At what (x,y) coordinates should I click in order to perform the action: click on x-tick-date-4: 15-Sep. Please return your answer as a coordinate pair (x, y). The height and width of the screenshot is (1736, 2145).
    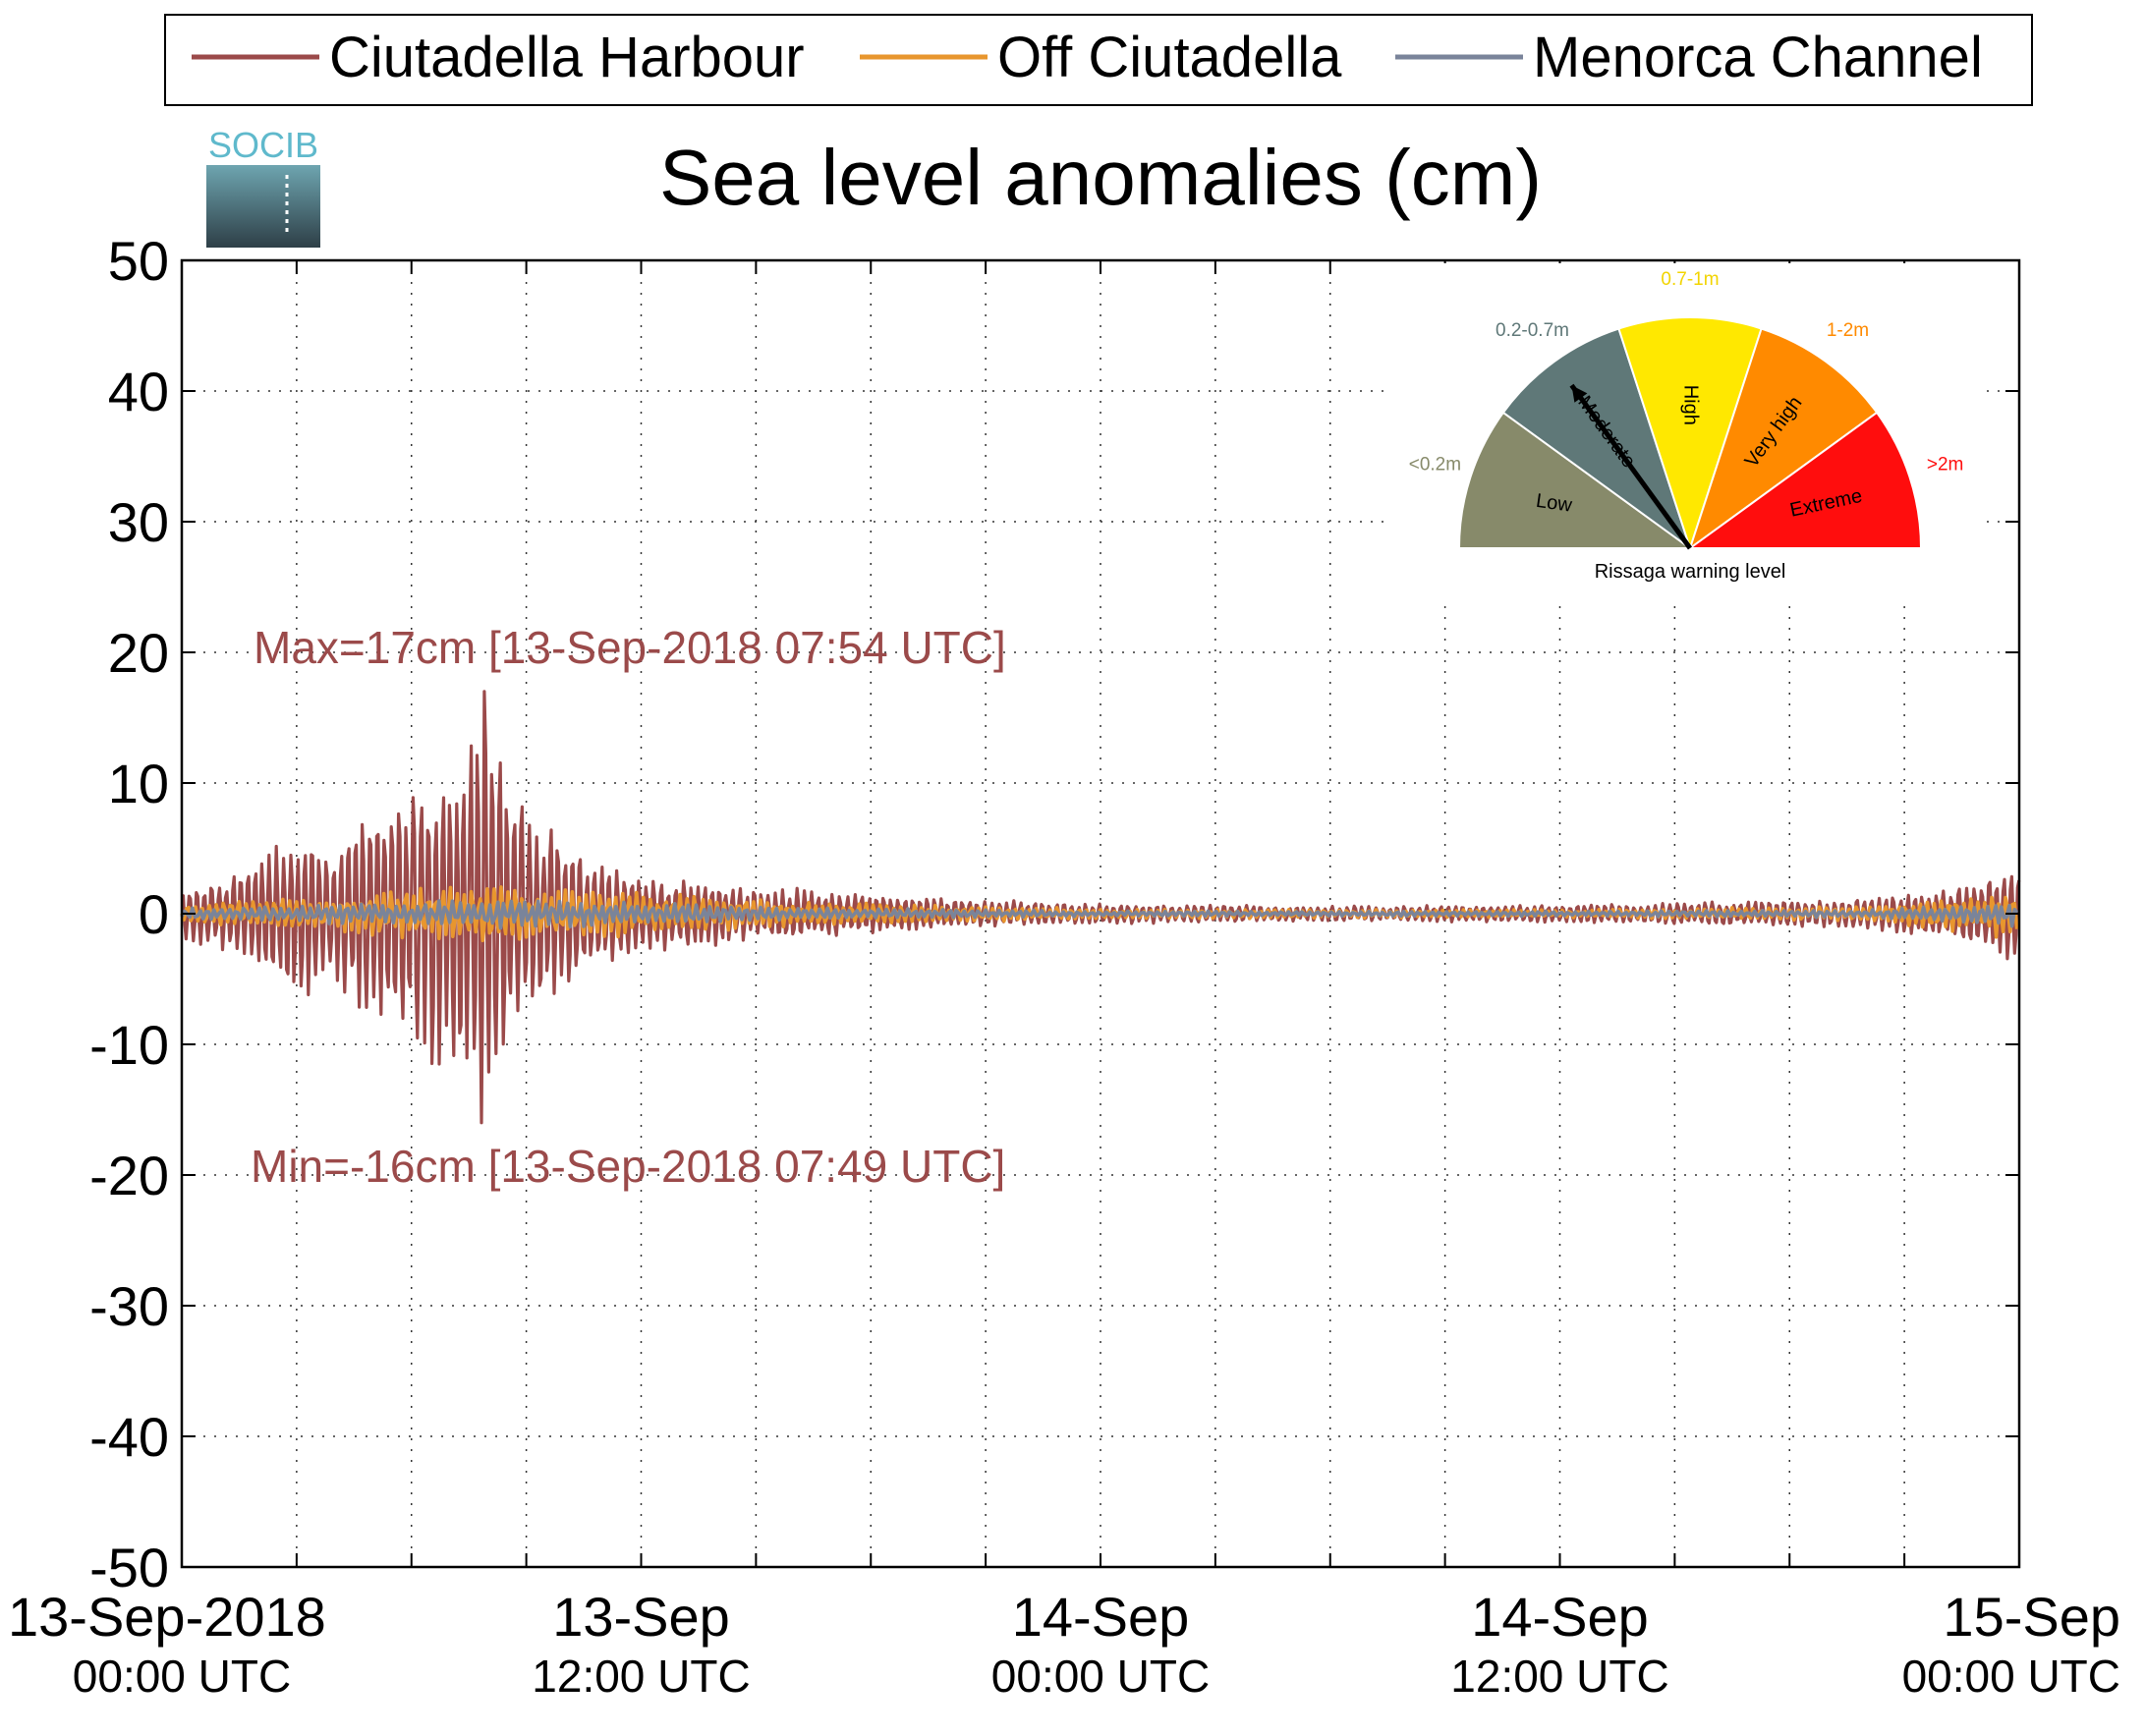
    Looking at the image, I should click on (2032, 1617).